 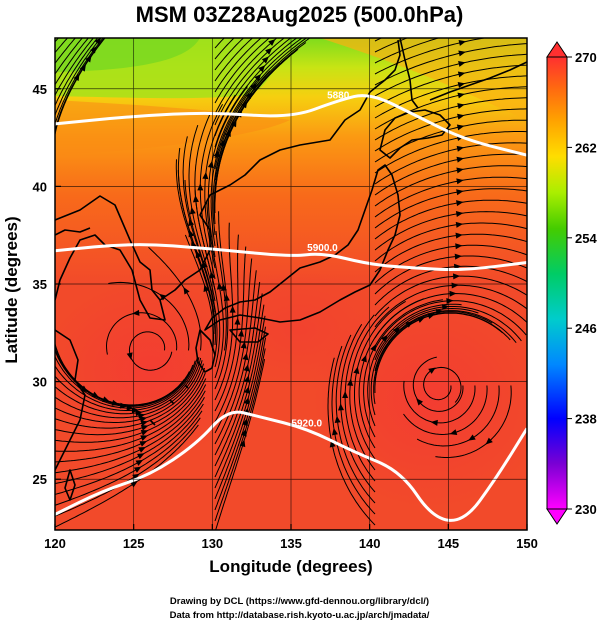 I want to click on x-tick-label: 135, so click(x=291, y=543).